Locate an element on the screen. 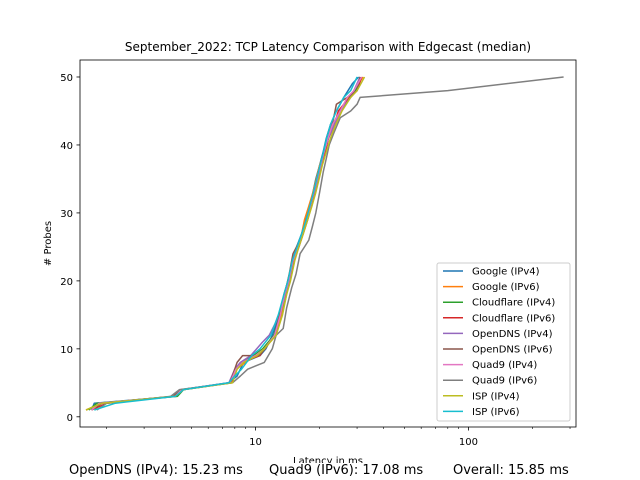 This screenshot has height=480, width=640. legend-label-7: Quad9 (IPv6) is located at coordinates (504, 381).